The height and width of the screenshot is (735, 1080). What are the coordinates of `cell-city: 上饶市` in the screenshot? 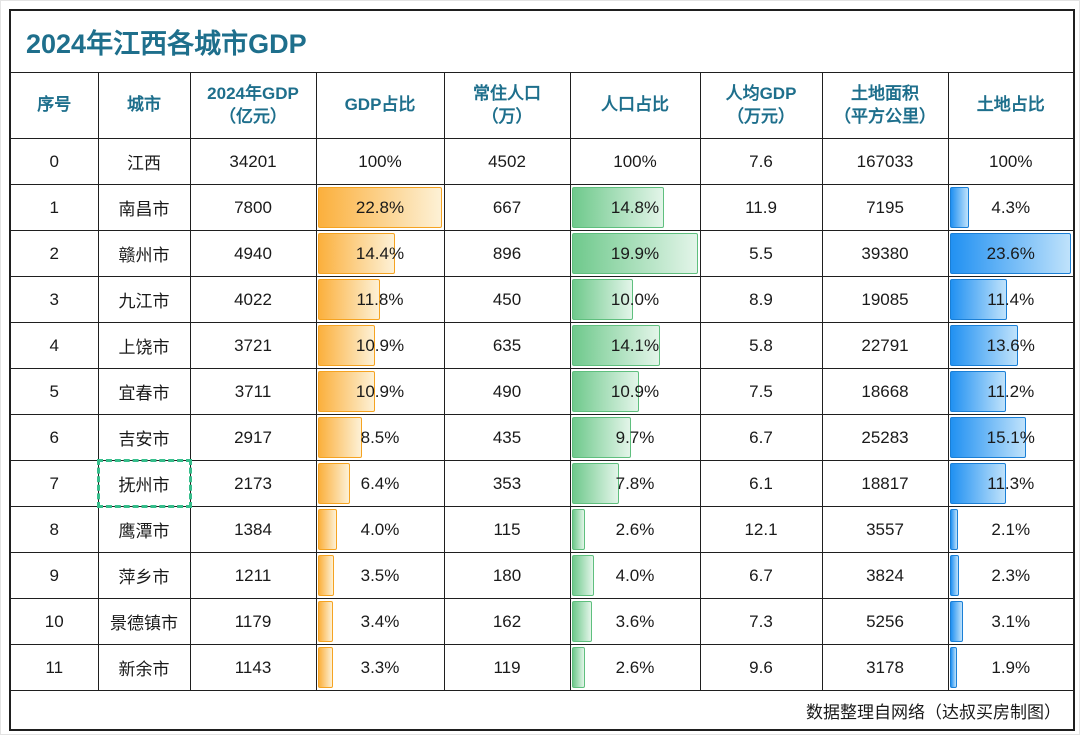 It's located at (144, 345).